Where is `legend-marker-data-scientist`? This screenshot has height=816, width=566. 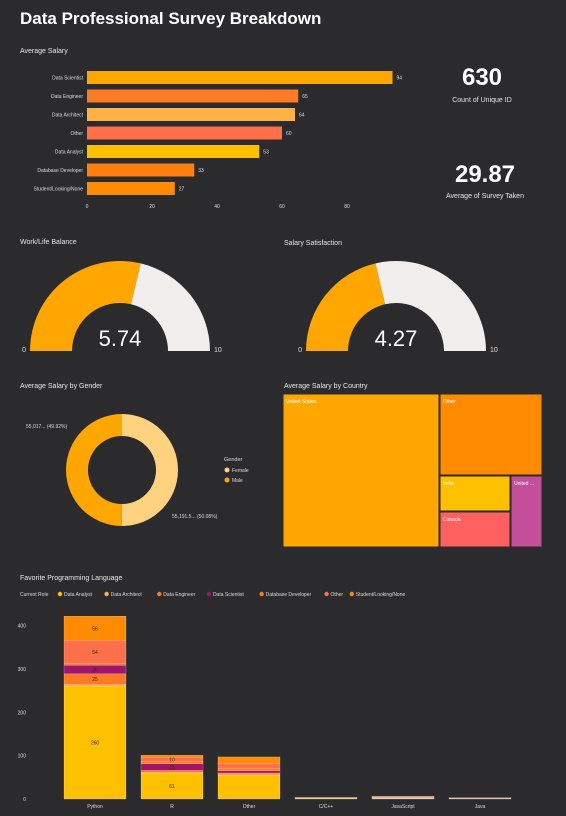 legend-marker-data-scientist is located at coordinates (209, 594).